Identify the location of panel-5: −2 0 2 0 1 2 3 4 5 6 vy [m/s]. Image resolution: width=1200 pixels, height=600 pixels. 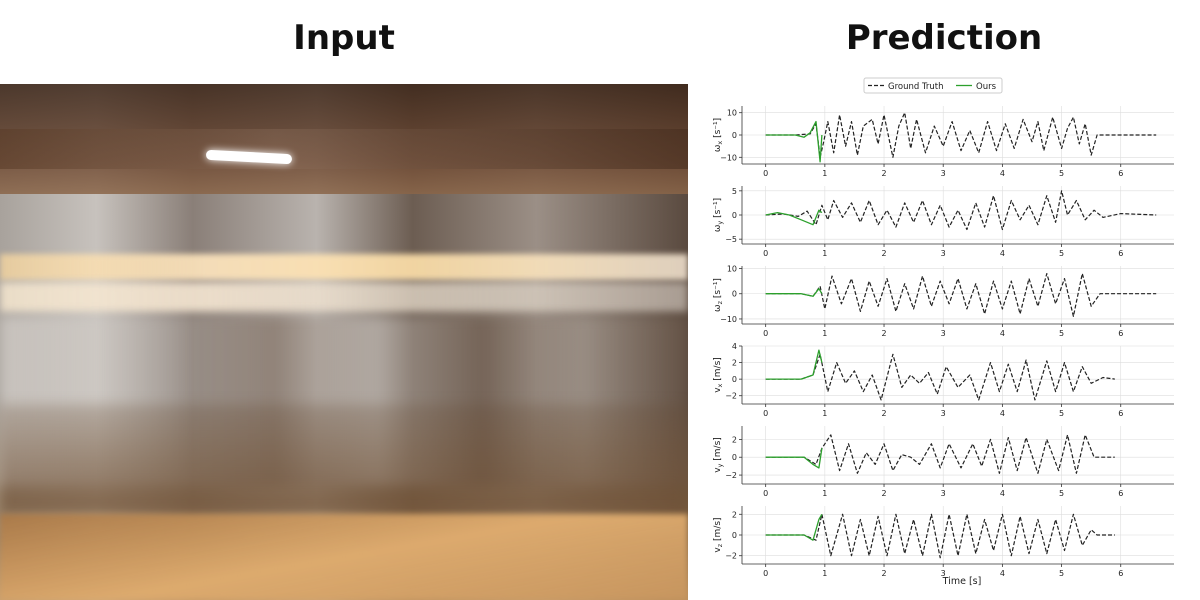
(943, 462).